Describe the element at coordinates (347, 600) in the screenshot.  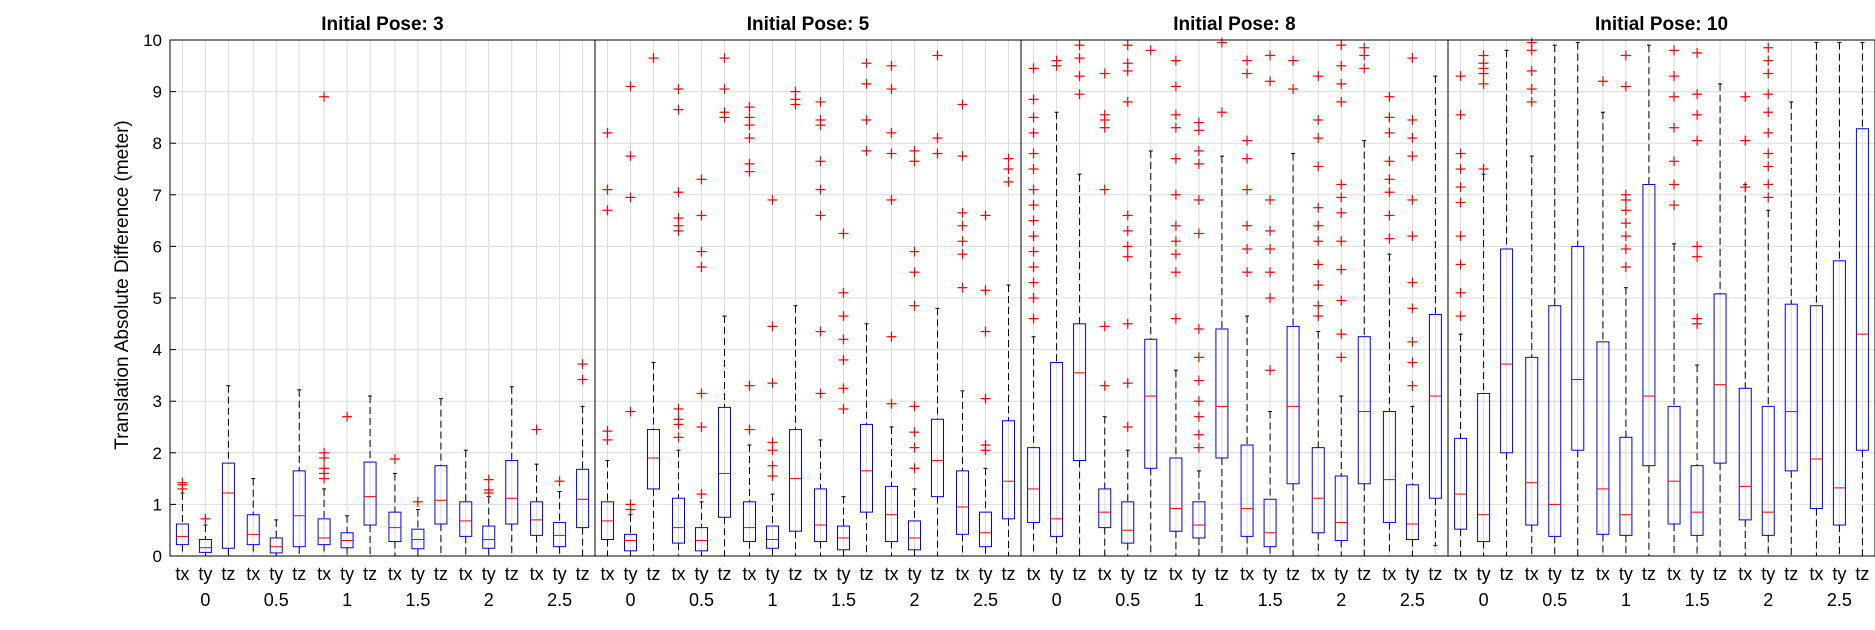
I see `group-label: 1` at that location.